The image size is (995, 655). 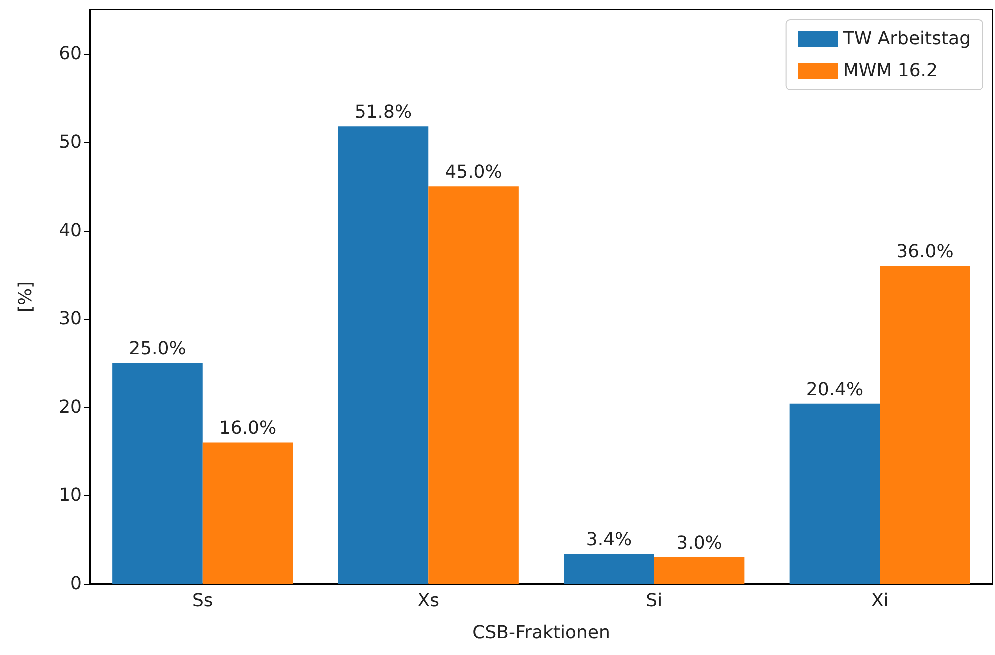 I want to click on x-axis-title: CSB-Fraktionen, so click(x=541, y=633).